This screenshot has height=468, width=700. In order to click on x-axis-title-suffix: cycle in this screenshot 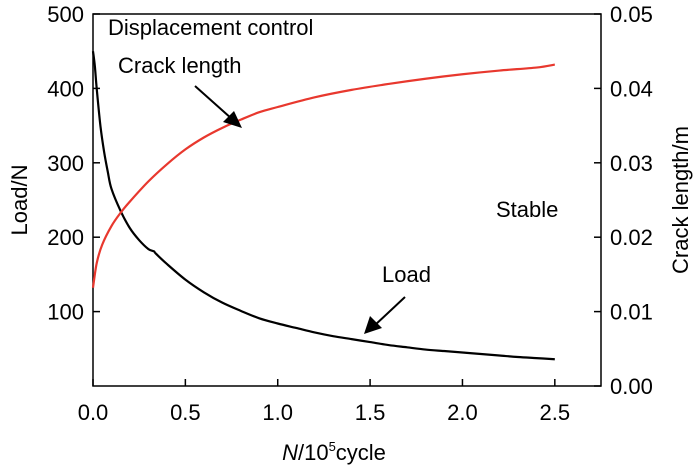, I will do `click(361, 452)`.